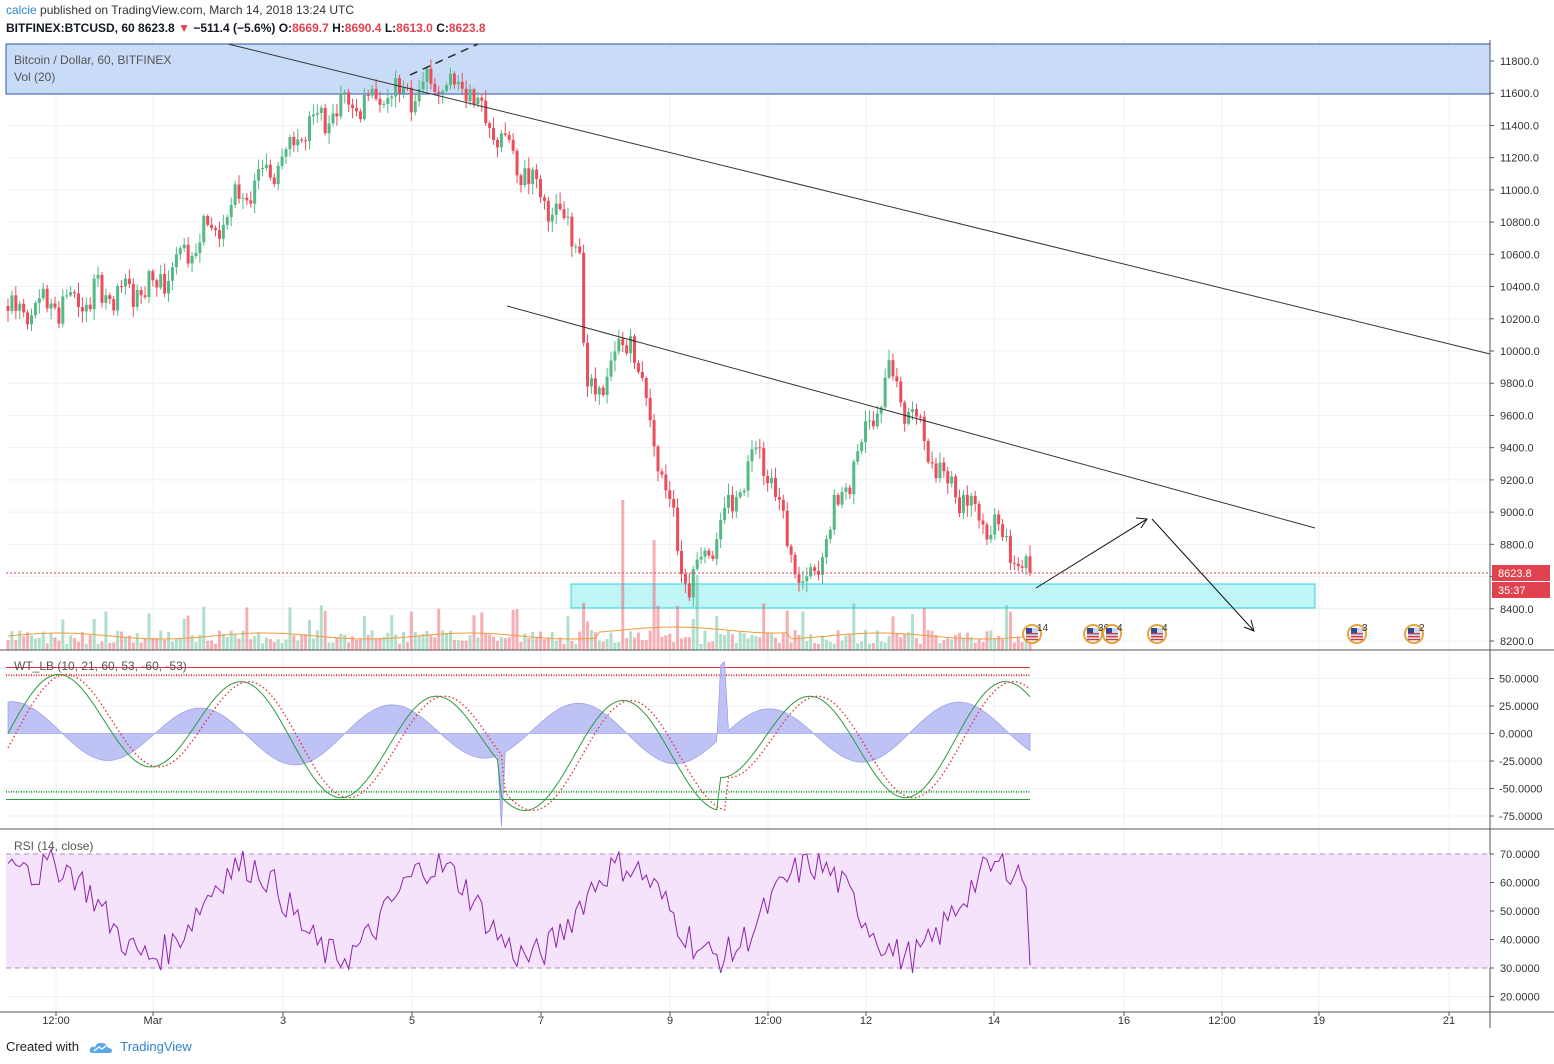 The width and height of the screenshot is (1554, 1064). What do you see at coordinates (1357, 633) in the screenshot?
I see `us-flag-event-icon: 3` at bounding box center [1357, 633].